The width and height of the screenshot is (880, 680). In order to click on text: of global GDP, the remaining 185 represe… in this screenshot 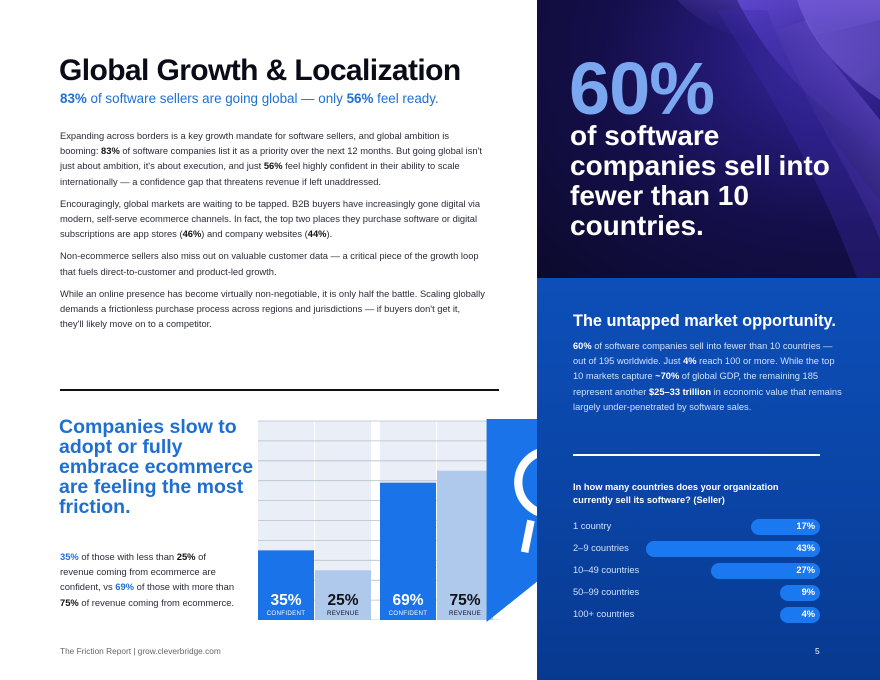, I will do `click(696, 384)`.